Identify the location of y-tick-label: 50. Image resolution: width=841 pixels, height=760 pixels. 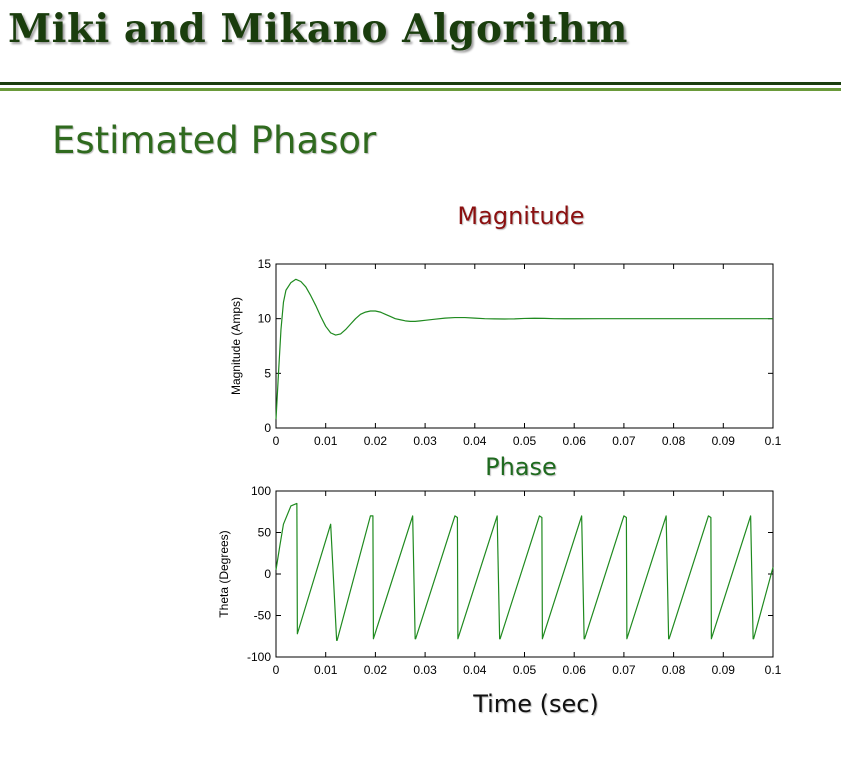
(265, 533).